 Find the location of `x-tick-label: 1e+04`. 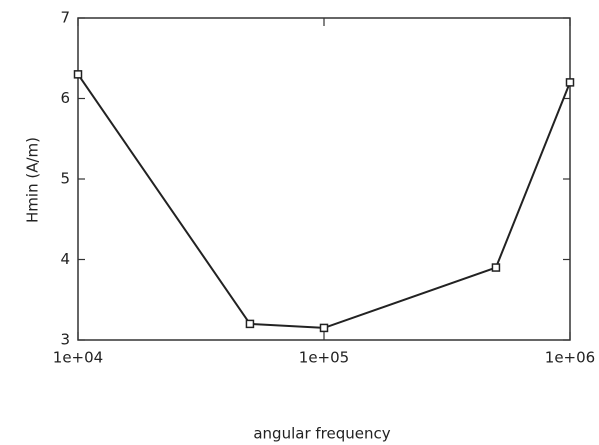

x-tick-label: 1e+04 is located at coordinates (78, 358).